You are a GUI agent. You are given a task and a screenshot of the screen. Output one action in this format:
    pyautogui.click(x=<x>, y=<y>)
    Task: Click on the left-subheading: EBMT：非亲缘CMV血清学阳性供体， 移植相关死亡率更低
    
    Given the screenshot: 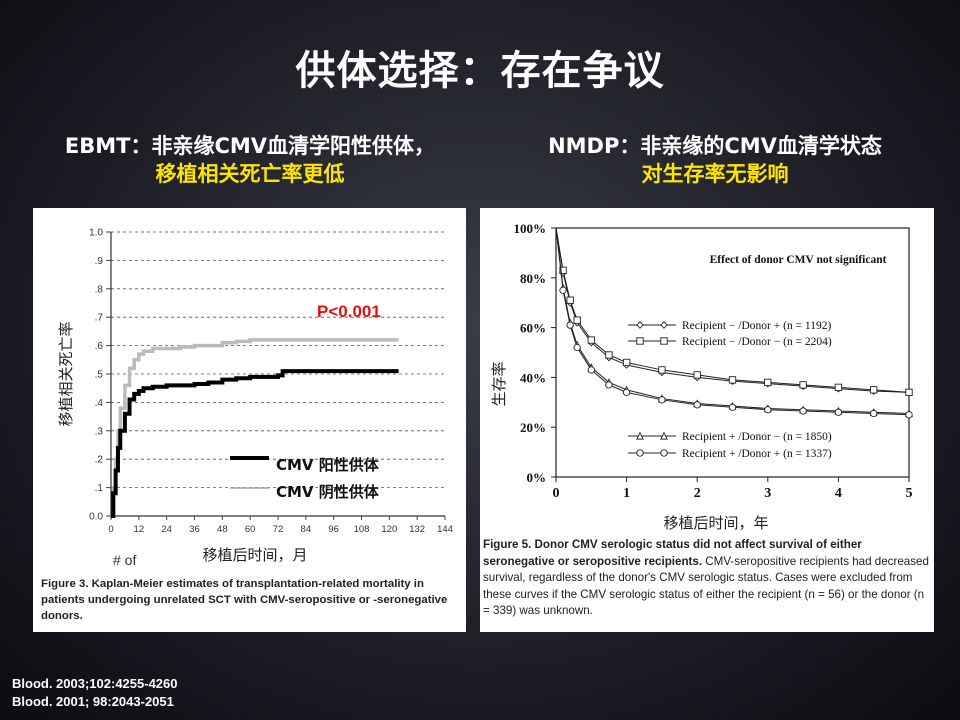 What is the action you would take?
    pyautogui.click(x=250, y=160)
    